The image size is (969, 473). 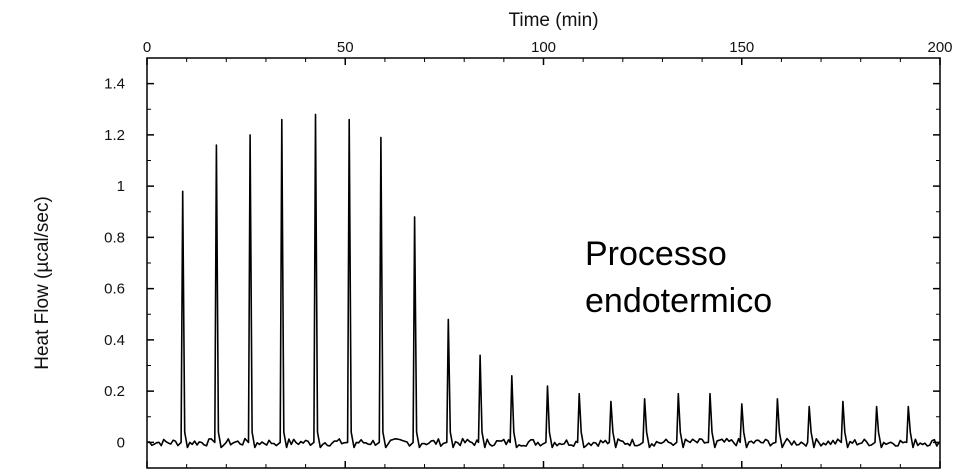 What do you see at coordinates (121, 186) in the screenshot?
I see `y-tick-label: 1` at bounding box center [121, 186].